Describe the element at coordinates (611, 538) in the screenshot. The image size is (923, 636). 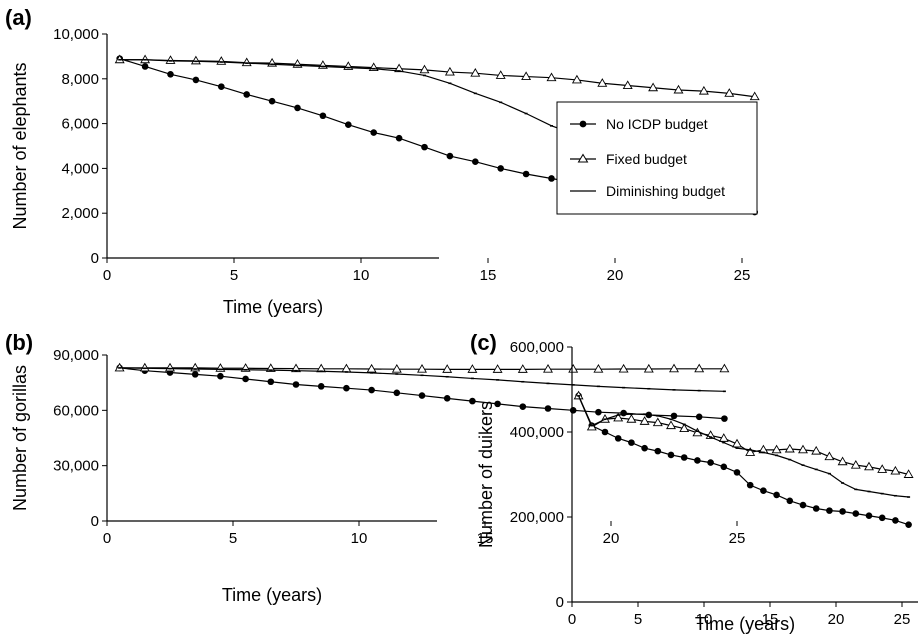
I see `x-tick-label: 20` at that location.